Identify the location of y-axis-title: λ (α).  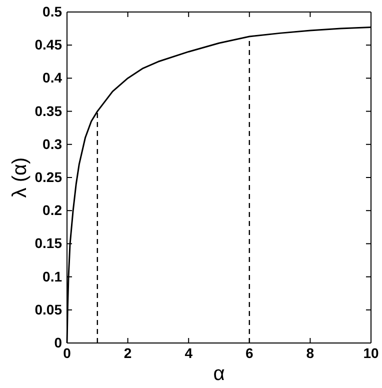
(20, 177).